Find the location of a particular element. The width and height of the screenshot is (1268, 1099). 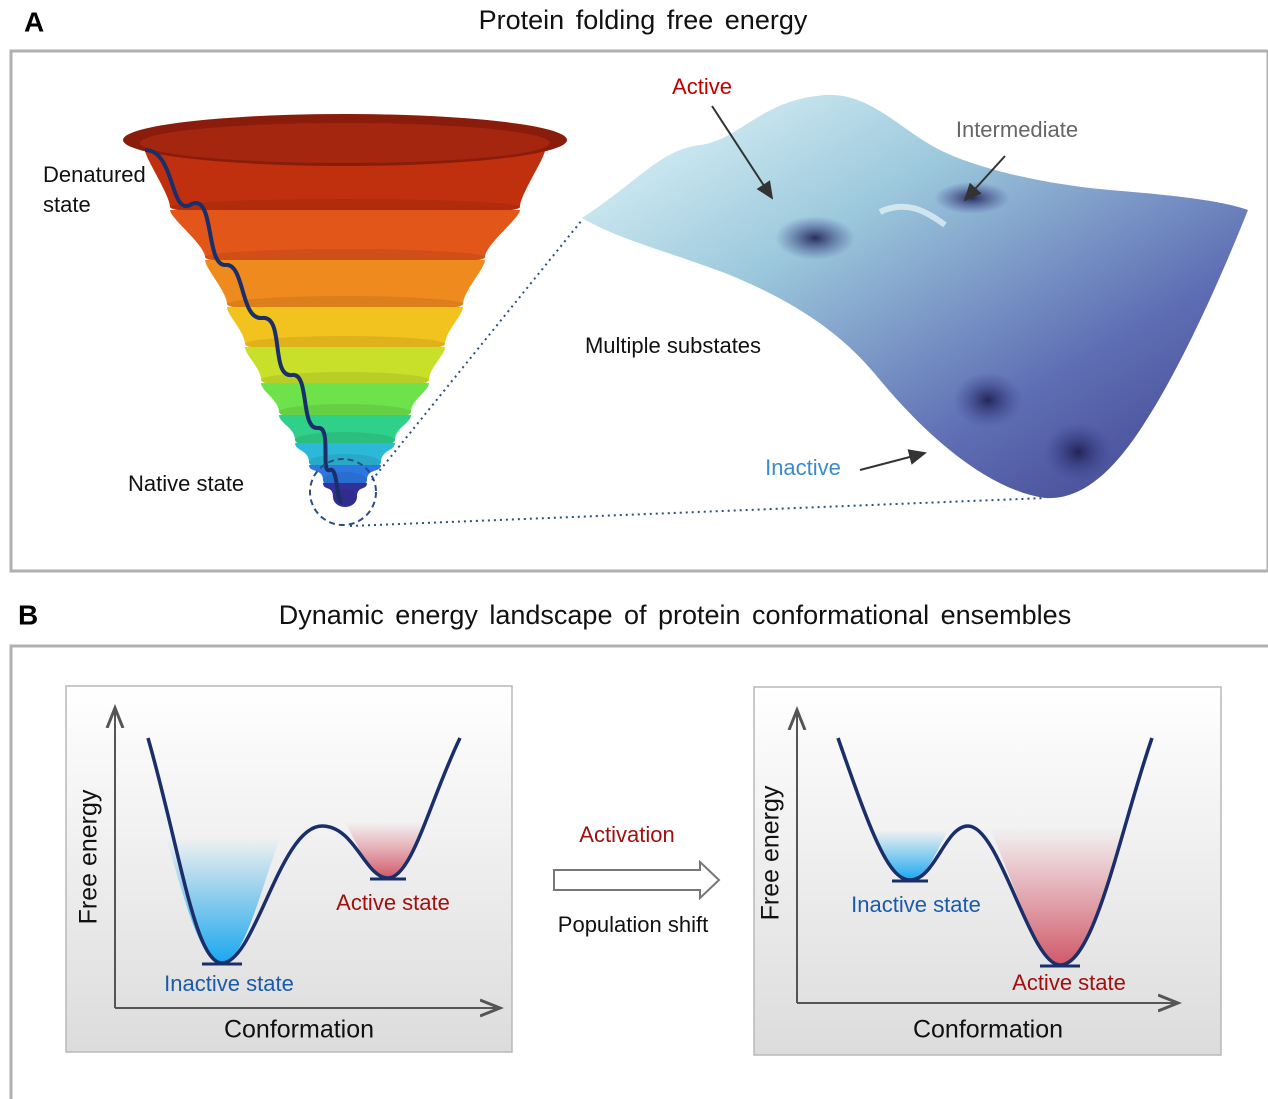

panel-title: Protein folding free energy is located at coordinates (643, 20).